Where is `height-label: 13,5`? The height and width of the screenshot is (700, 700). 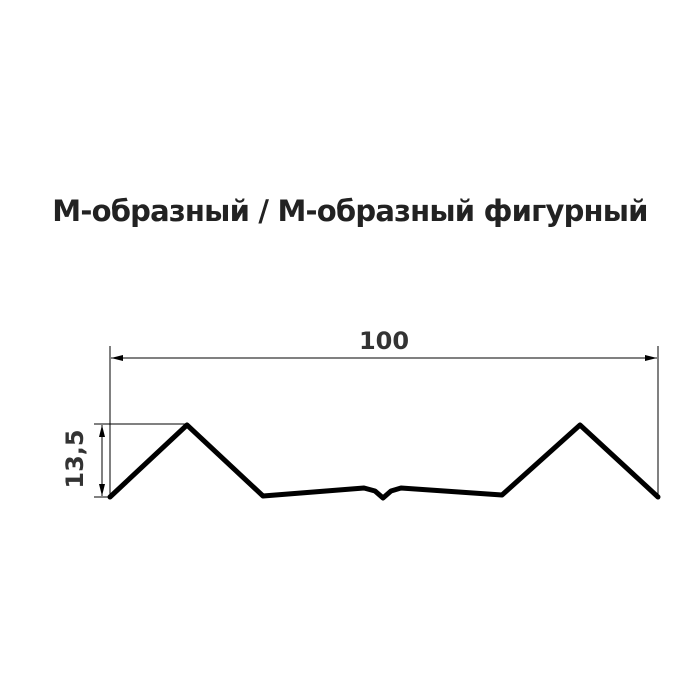
height-label: 13,5 is located at coordinates (75, 458).